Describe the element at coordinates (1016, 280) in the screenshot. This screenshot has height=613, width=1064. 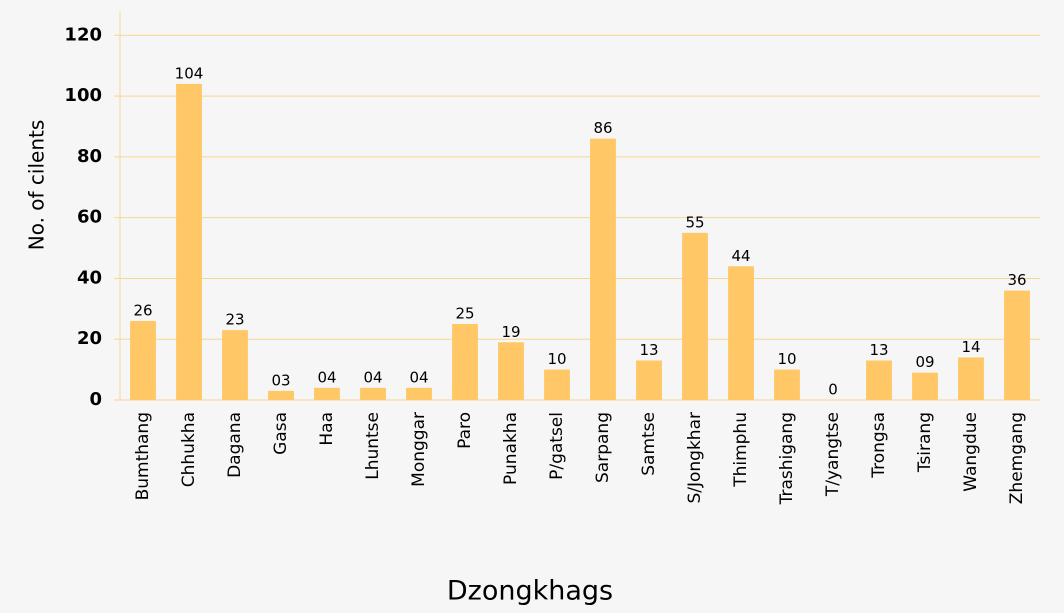
I see `value-label: 36` at that location.